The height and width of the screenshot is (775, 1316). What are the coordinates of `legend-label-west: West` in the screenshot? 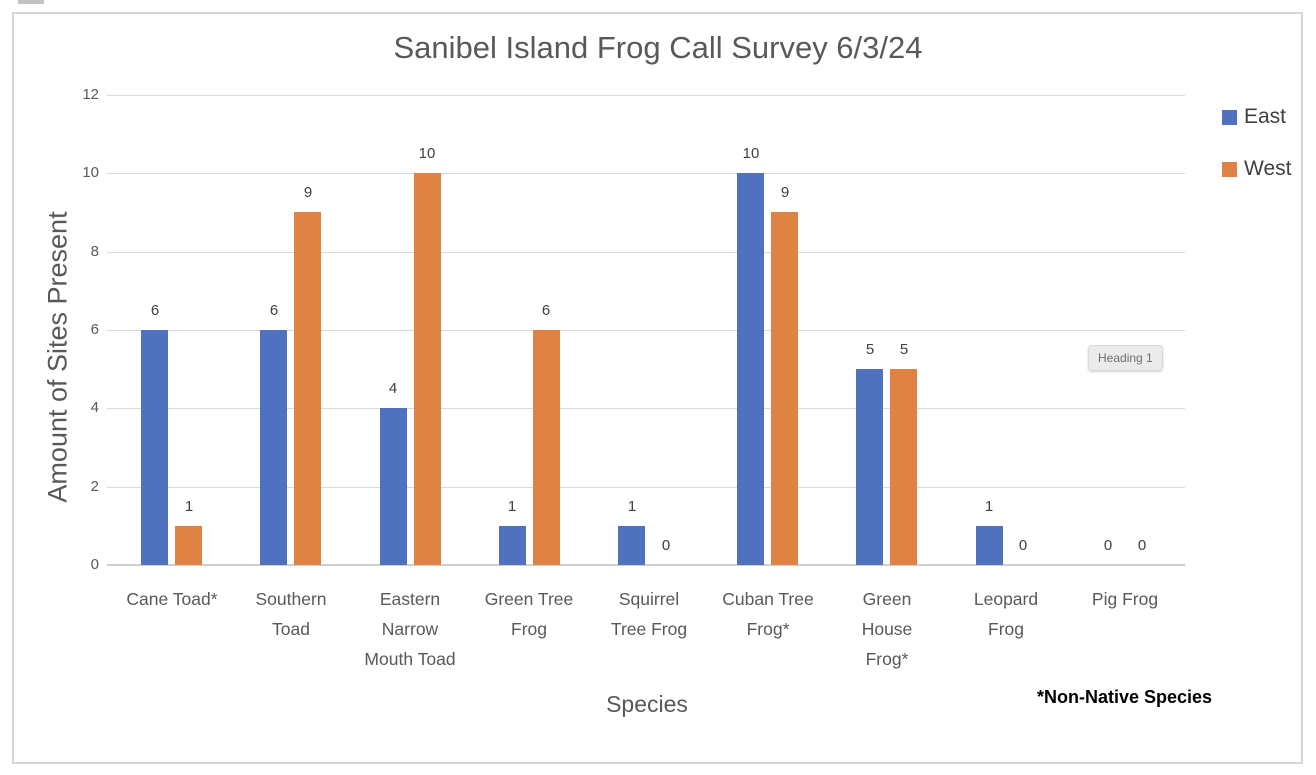 It's located at (1268, 168).